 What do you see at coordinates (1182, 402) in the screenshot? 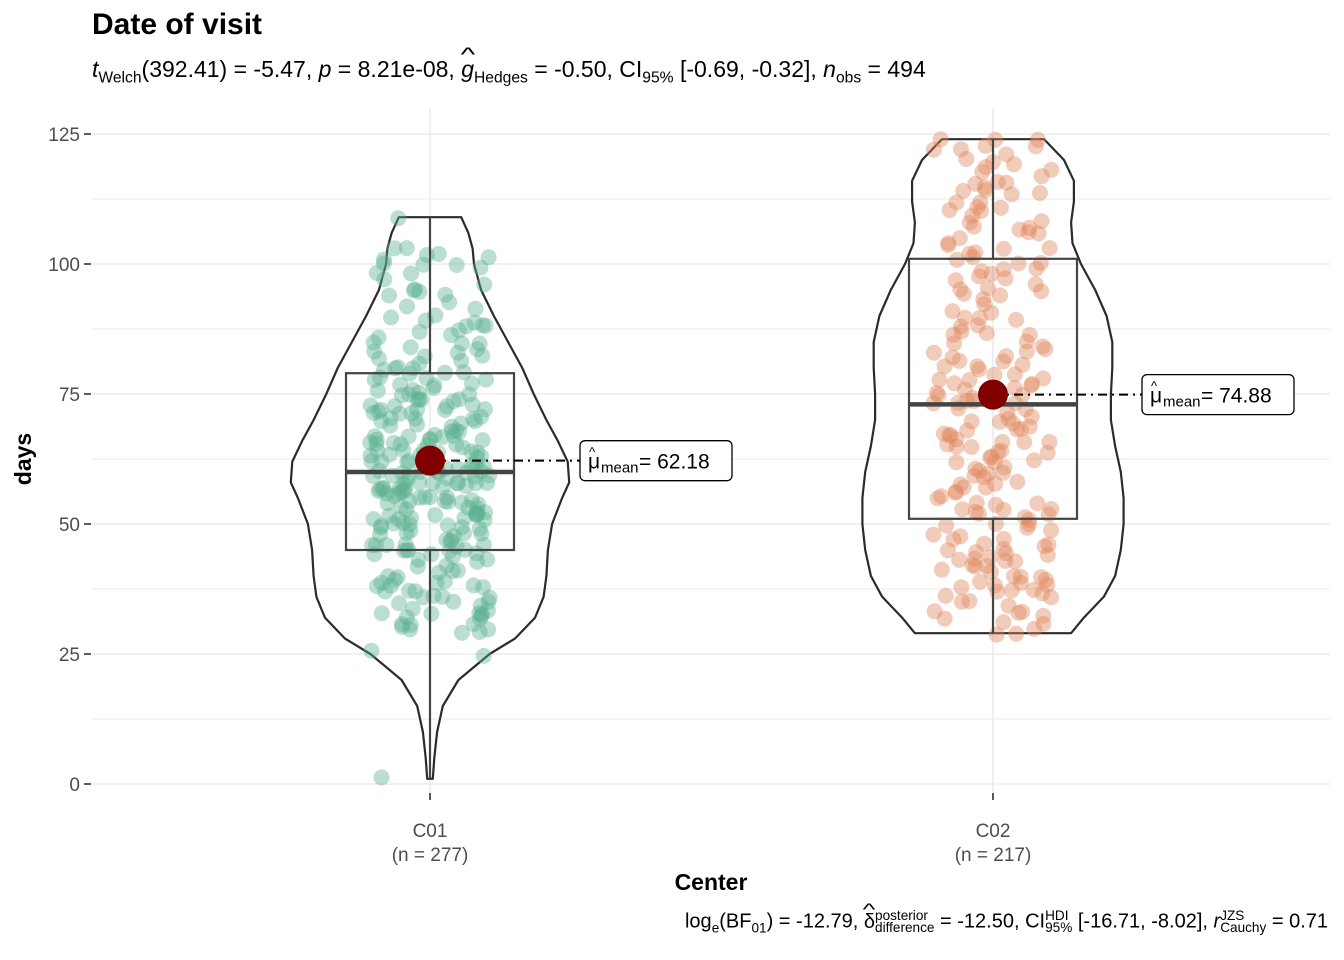
I see `mean-subscript: mean` at bounding box center [1182, 402].